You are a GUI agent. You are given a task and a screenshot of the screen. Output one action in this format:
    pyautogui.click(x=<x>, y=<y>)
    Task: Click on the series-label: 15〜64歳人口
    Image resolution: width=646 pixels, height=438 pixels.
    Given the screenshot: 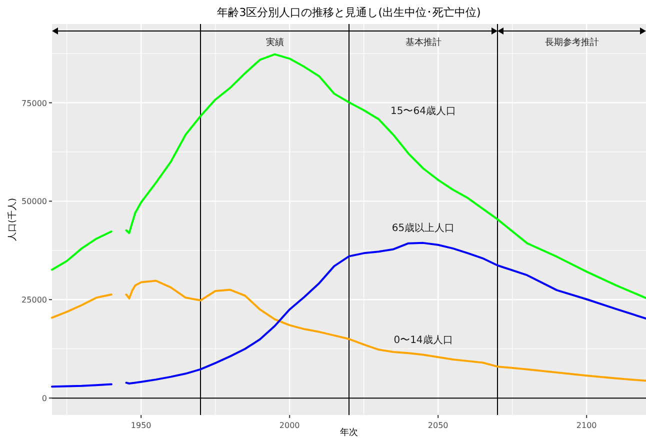 What is the action you would take?
    pyautogui.click(x=423, y=111)
    